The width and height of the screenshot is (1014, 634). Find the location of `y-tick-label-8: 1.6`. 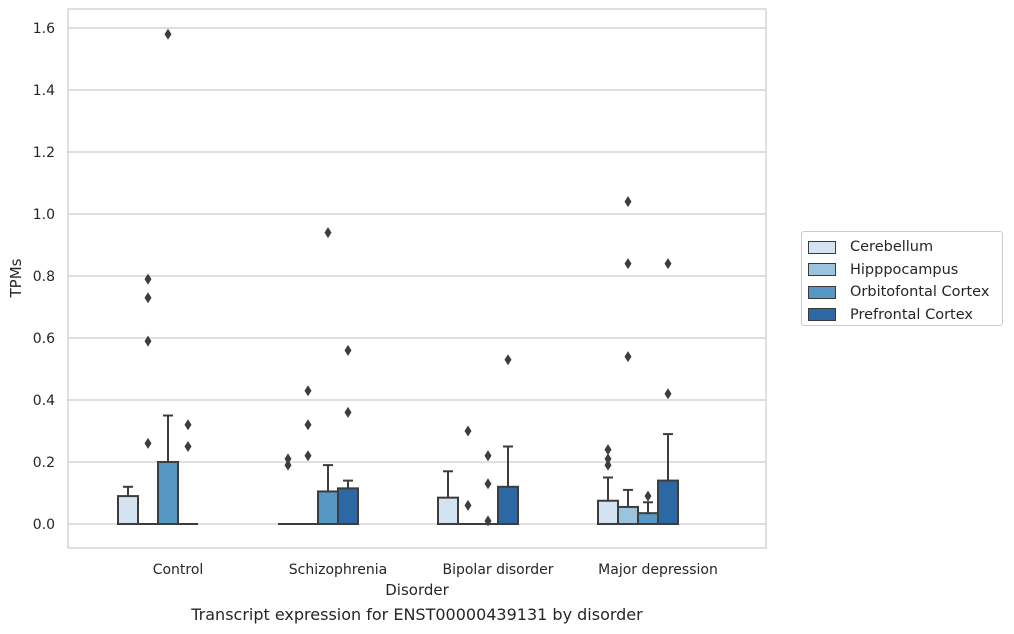

y-tick-label-8: 1.6 is located at coordinates (44, 29).